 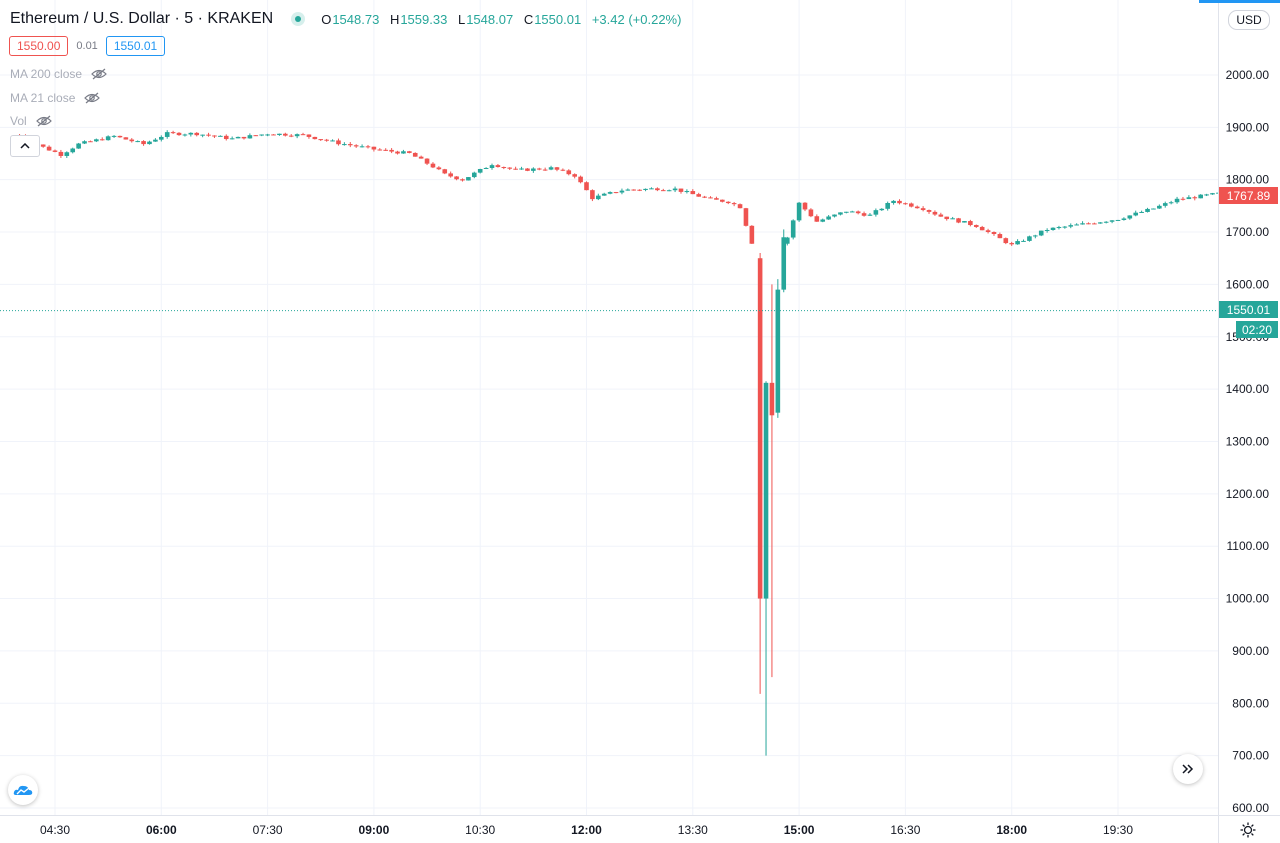 I want to click on buy-button: 1550.01, so click(x=135, y=46).